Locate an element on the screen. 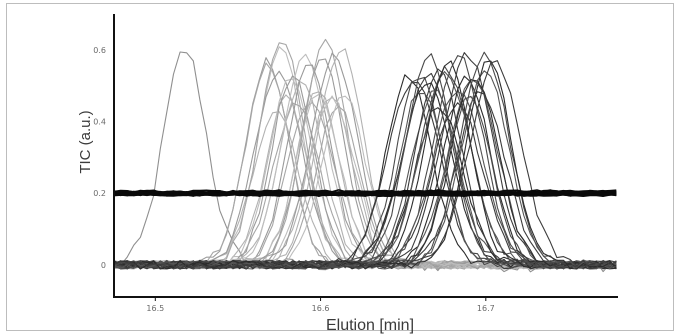  x-tick-label: 16.6 is located at coordinates (321, 308).